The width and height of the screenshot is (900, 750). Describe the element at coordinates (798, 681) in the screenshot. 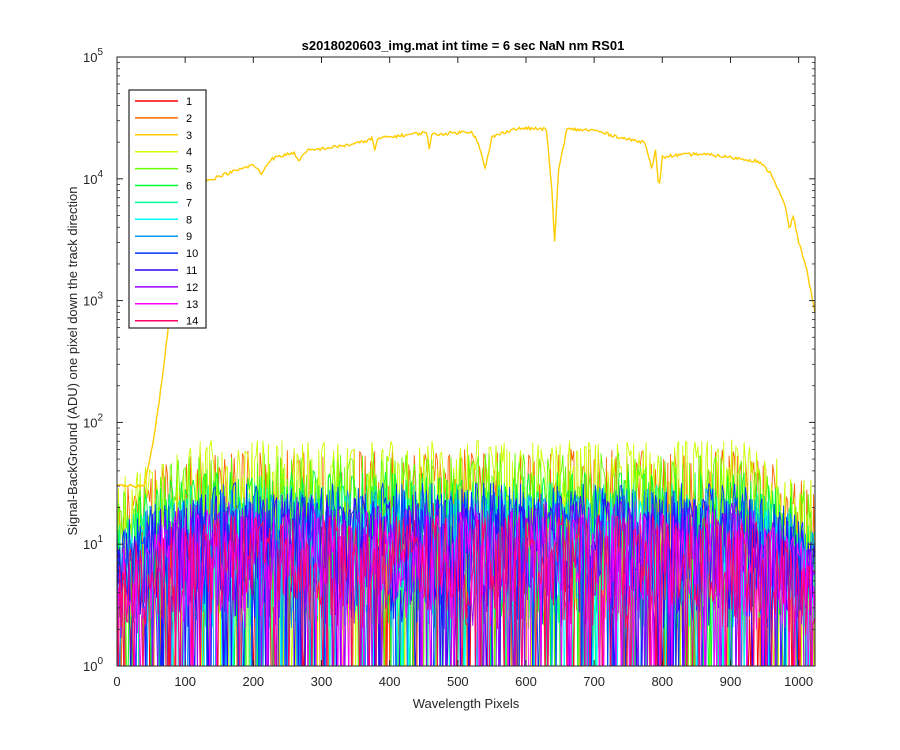

I see `x-tick-label: 1000` at that location.